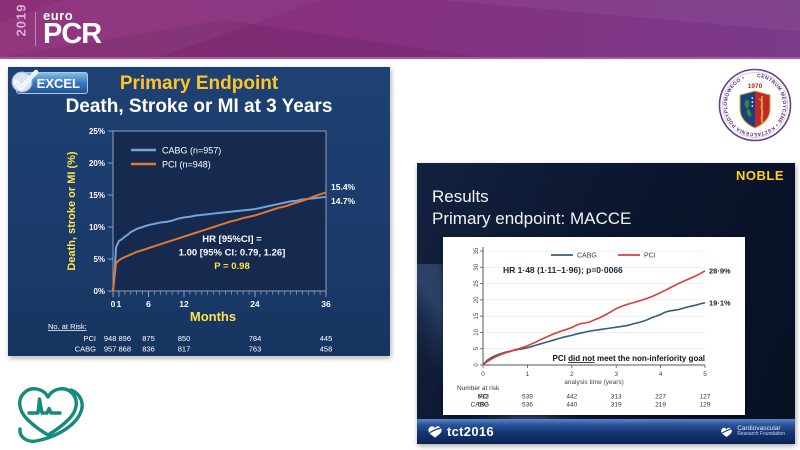 The width and height of the screenshot is (800, 450). Describe the element at coordinates (477, 331) in the screenshot. I see `y-tick-label: 10` at that location.